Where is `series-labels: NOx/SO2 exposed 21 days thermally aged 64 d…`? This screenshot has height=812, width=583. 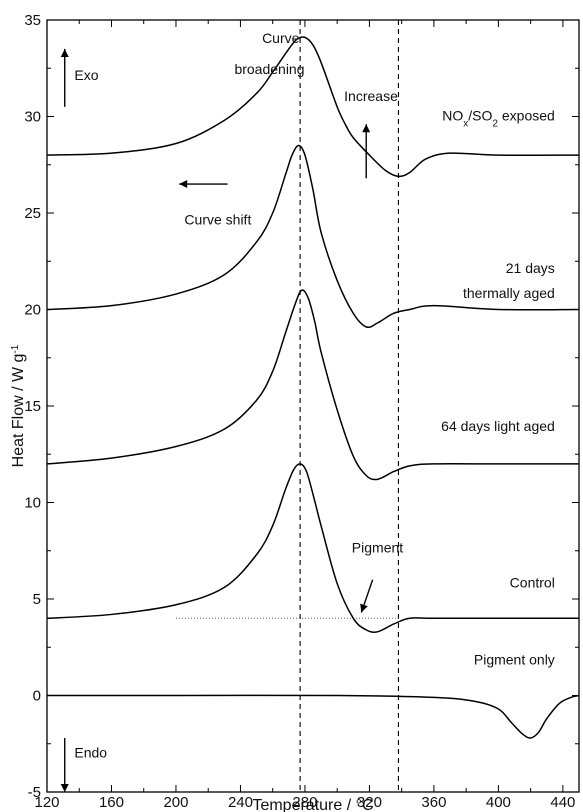
series-labels: NOx/SO2 exposed 21 days thermally aged 64 d… is located at coordinates (498, 387).